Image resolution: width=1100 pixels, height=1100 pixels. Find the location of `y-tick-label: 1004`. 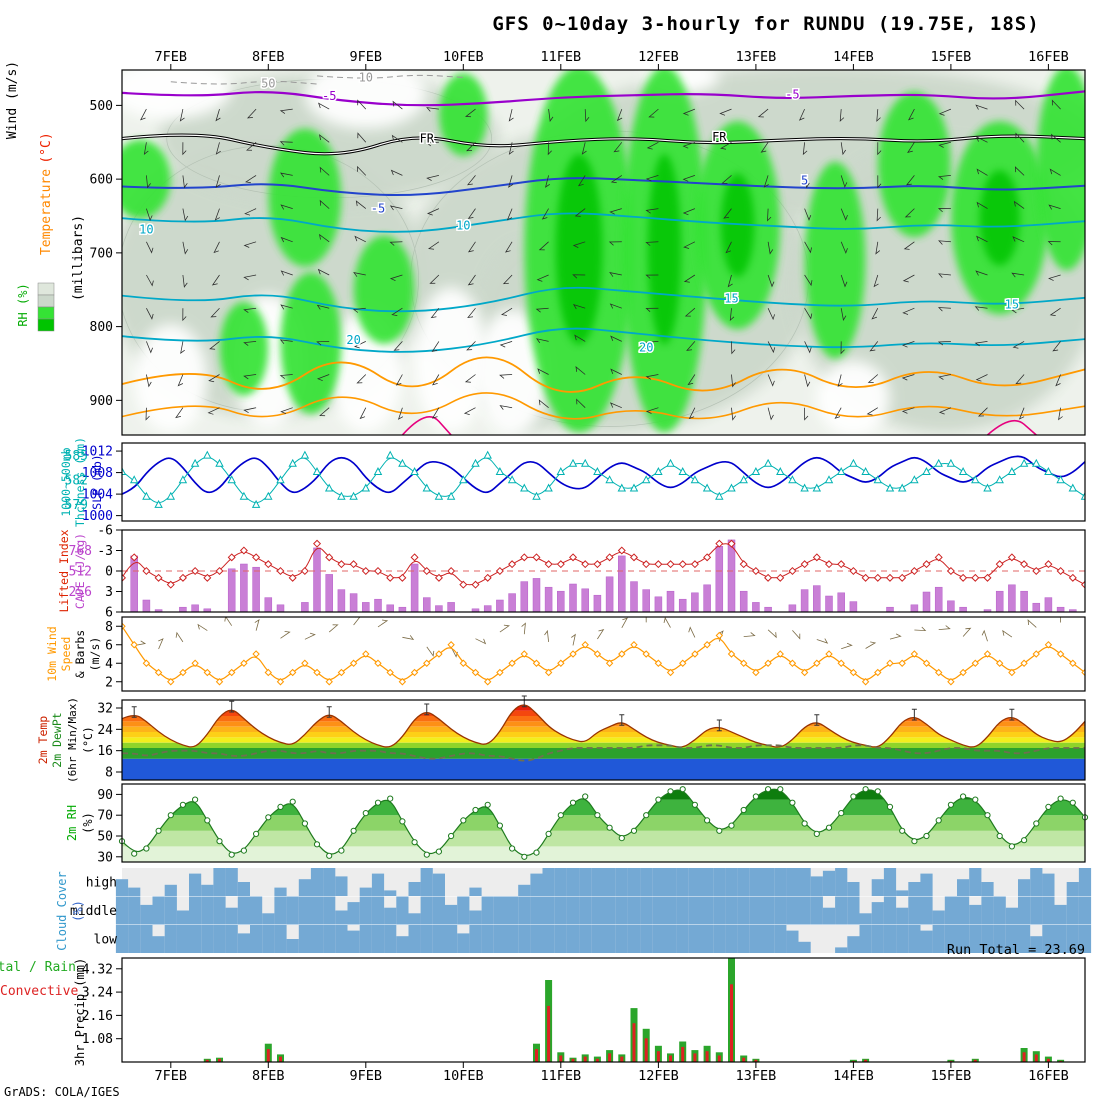

y-tick-label: 1004 is located at coordinates (97, 495).